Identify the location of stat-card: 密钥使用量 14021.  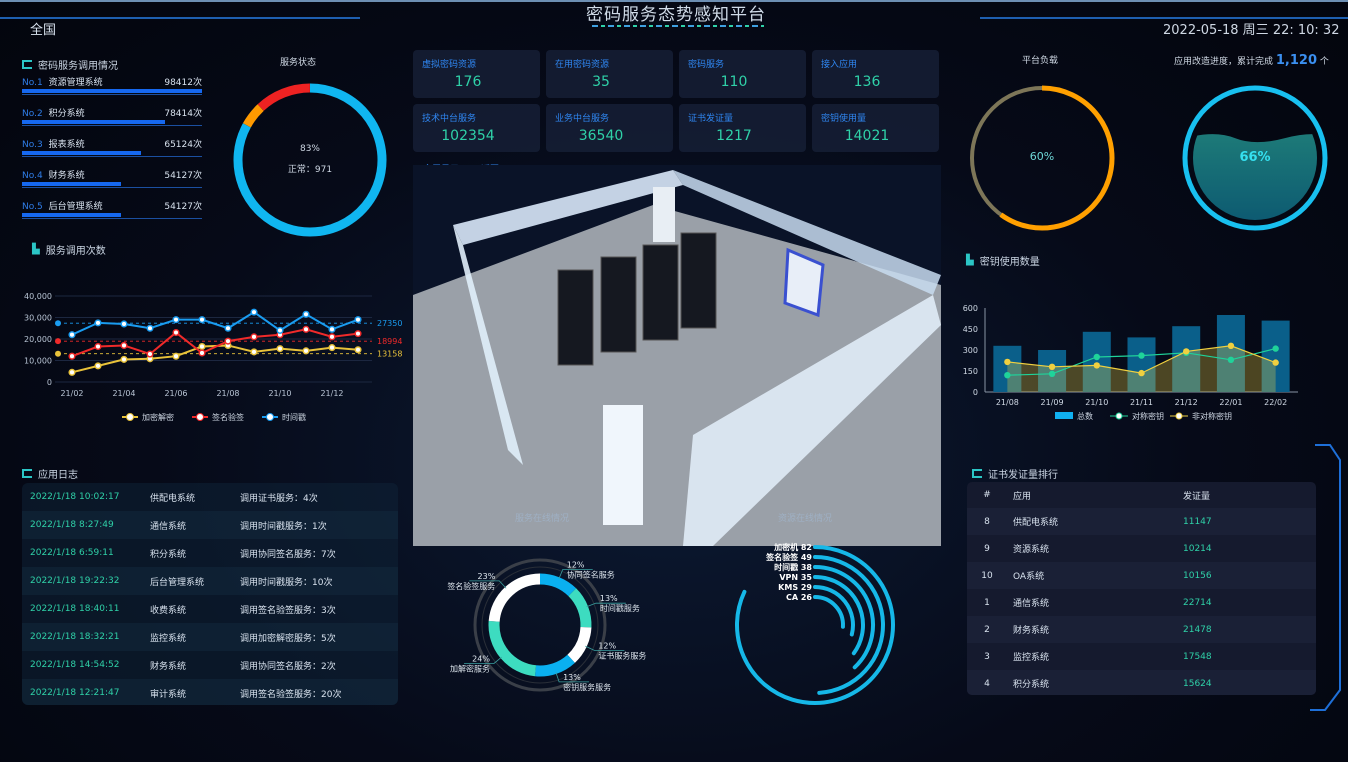
(875, 128).